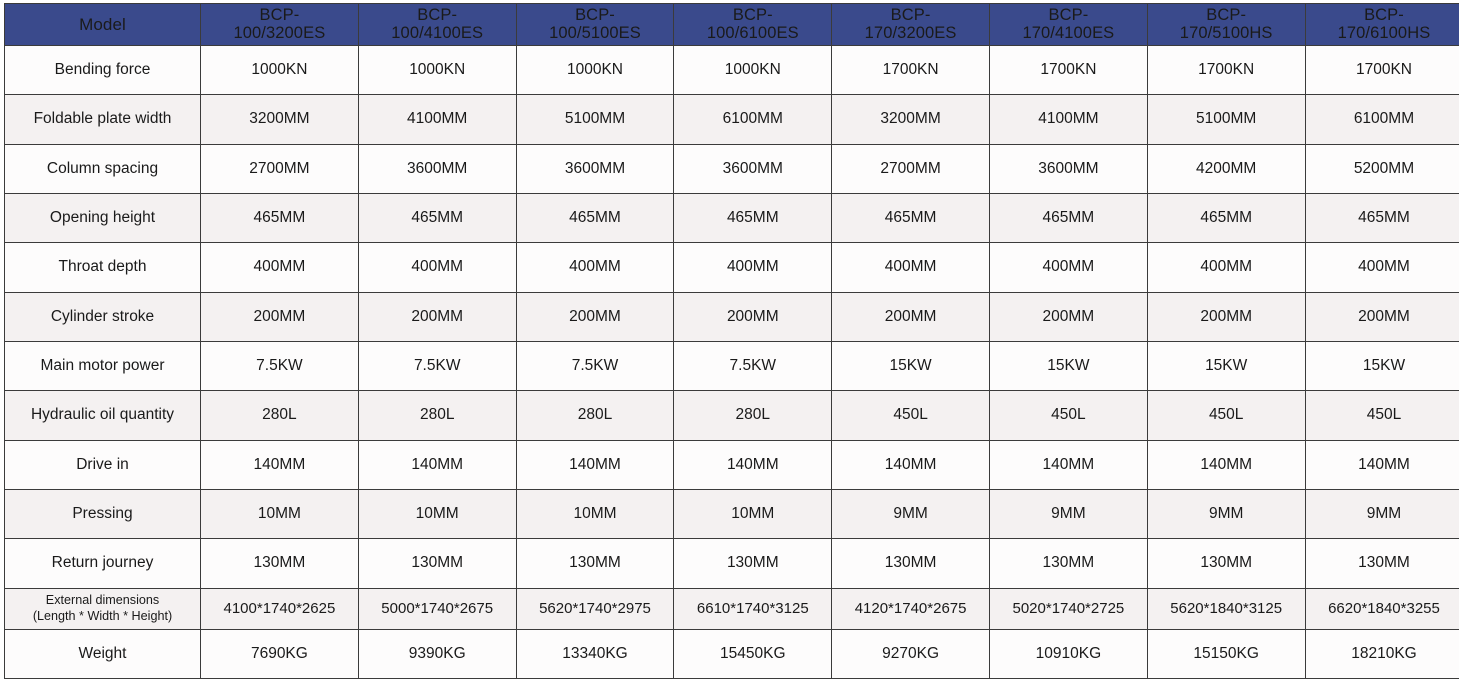 This screenshot has width=1459, height=683. Describe the element at coordinates (910, 33) in the screenshot. I see `header-model-suffix: 170/3200ES` at that location.